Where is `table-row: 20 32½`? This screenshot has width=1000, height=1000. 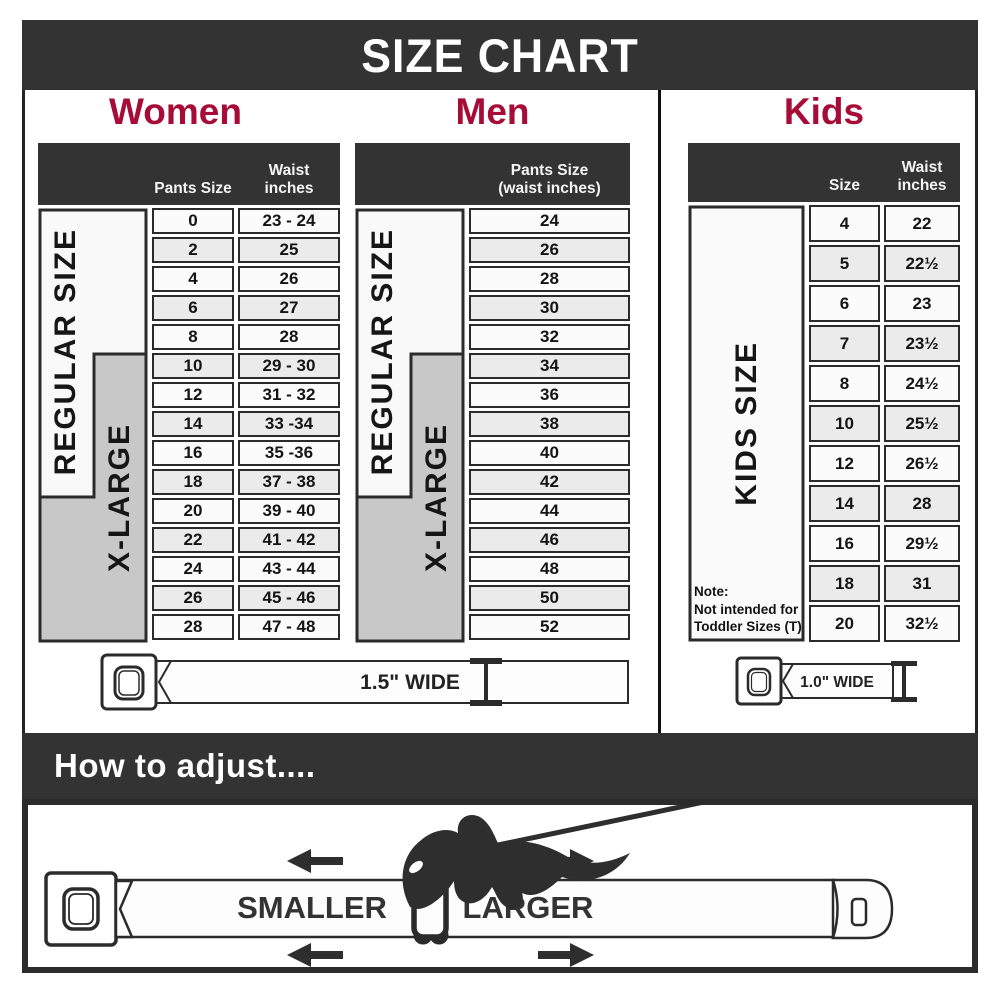
table-row: 20 32½ is located at coordinates (884, 623).